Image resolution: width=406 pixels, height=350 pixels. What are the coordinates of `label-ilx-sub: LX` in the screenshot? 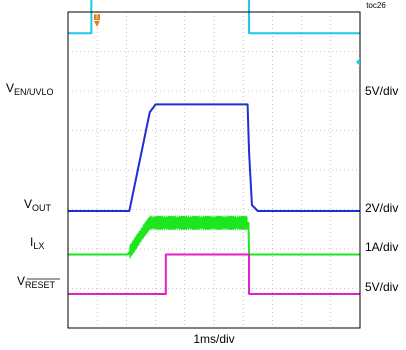 It's located at (38, 246).